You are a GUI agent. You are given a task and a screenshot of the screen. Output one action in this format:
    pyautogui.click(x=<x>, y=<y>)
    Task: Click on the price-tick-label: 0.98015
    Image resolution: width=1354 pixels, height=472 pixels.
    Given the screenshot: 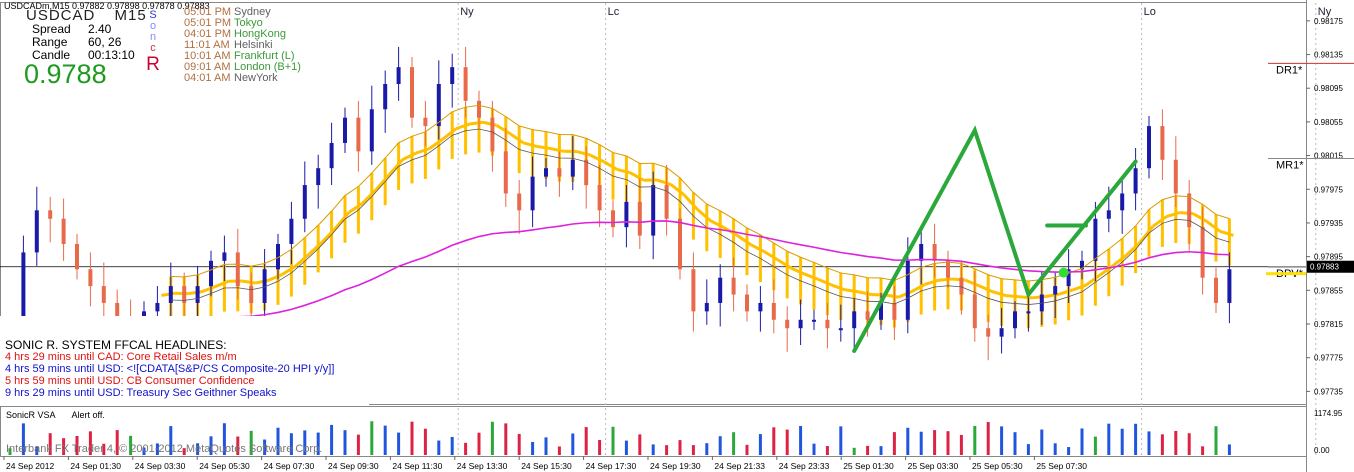 What is the action you would take?
    pyautogui.click(x=1328, y=156)
    